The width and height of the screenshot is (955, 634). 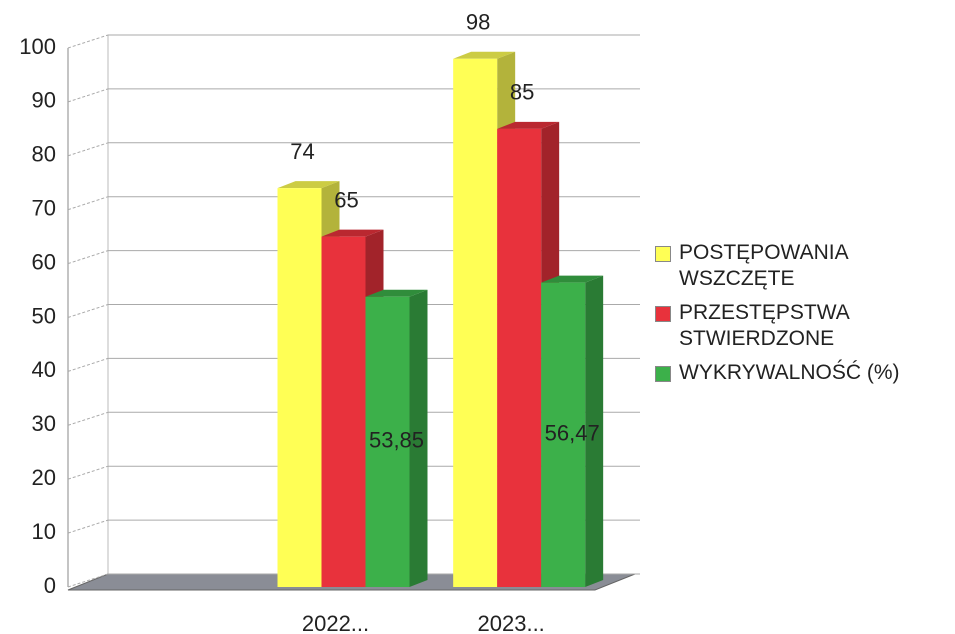 I want to click on y-tick-label: 40, so click(x=44, y=369).